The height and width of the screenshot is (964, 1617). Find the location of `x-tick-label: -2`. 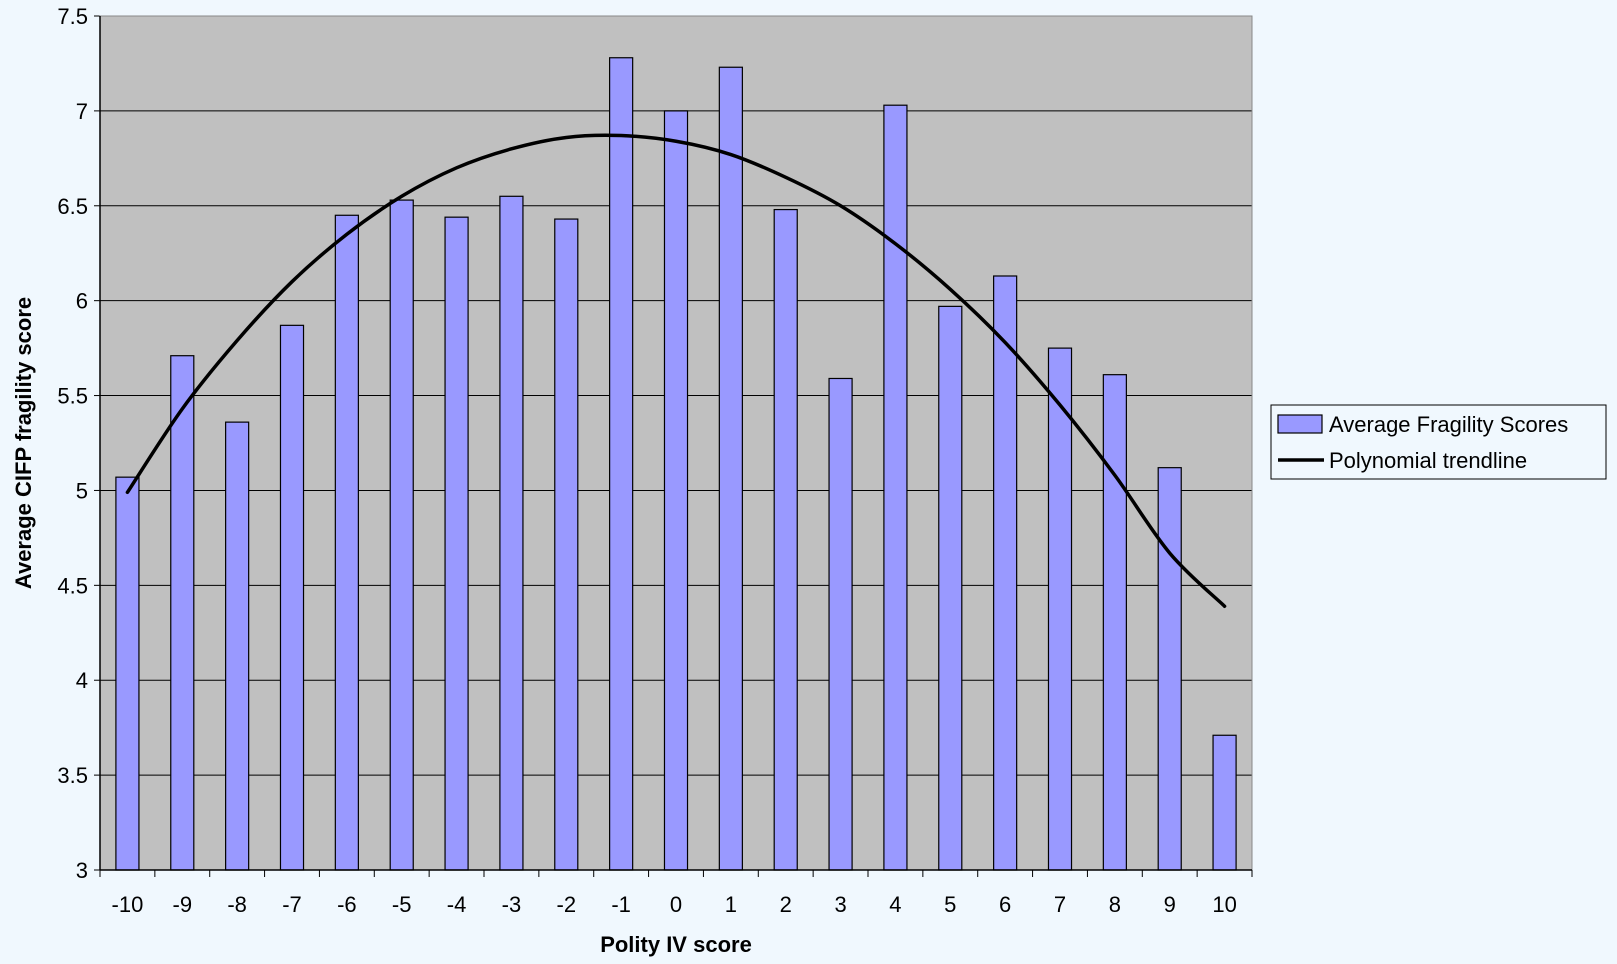

x-tick-label: -2 is located at coordinates (567, 904).